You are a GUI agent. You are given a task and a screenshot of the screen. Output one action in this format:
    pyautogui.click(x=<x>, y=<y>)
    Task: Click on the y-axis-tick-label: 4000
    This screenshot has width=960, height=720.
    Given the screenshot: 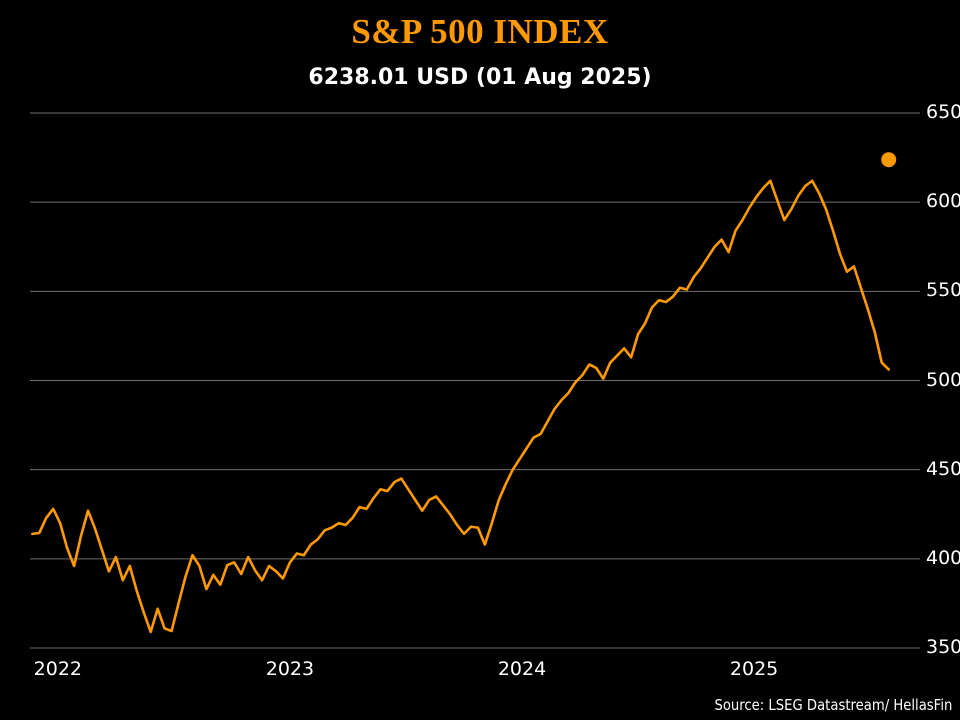 What is the action you would take?
    pyautogui.click(x=943, y=557)
    